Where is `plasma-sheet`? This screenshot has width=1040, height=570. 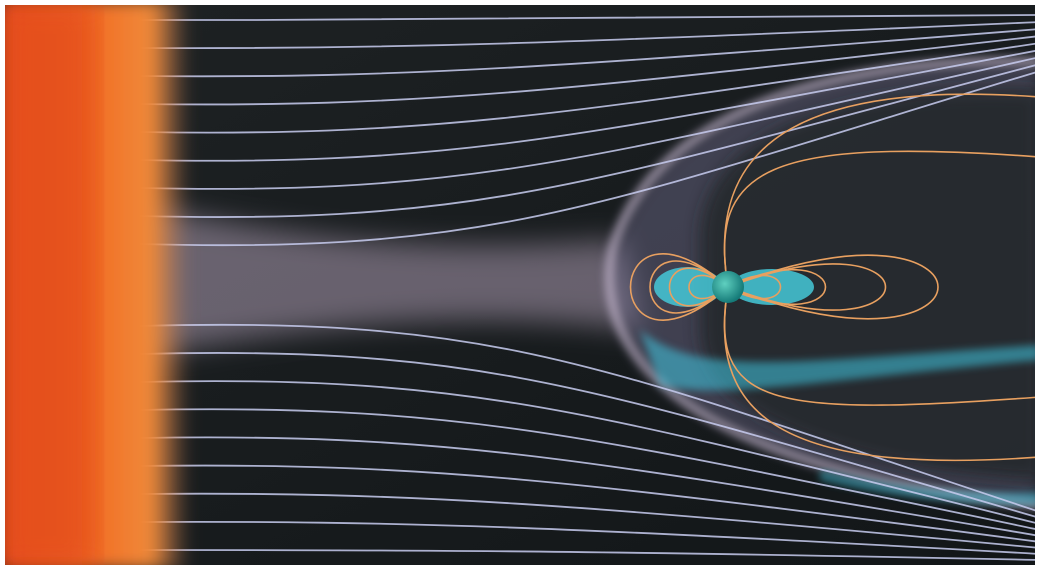
plasma-sheet is located at coordinates (837, 360).